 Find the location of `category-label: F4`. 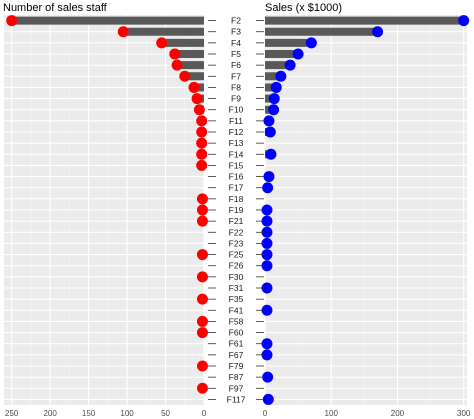

category-label: F4 is located at coordinates (236, 43).